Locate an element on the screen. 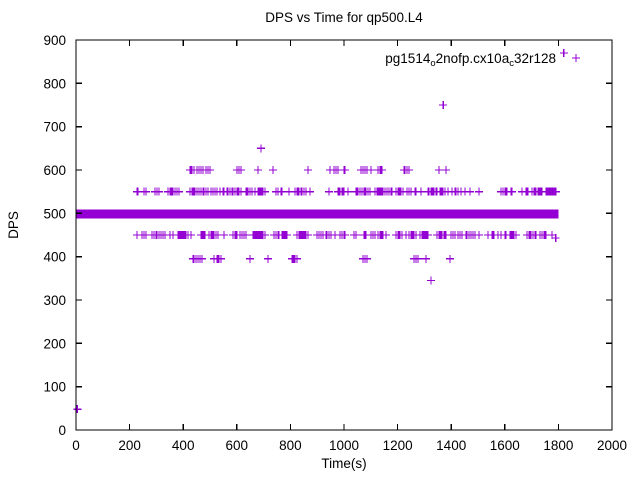 The image size is (640, 480). y-tick-label: 0 is located at coordinates (62, 430).